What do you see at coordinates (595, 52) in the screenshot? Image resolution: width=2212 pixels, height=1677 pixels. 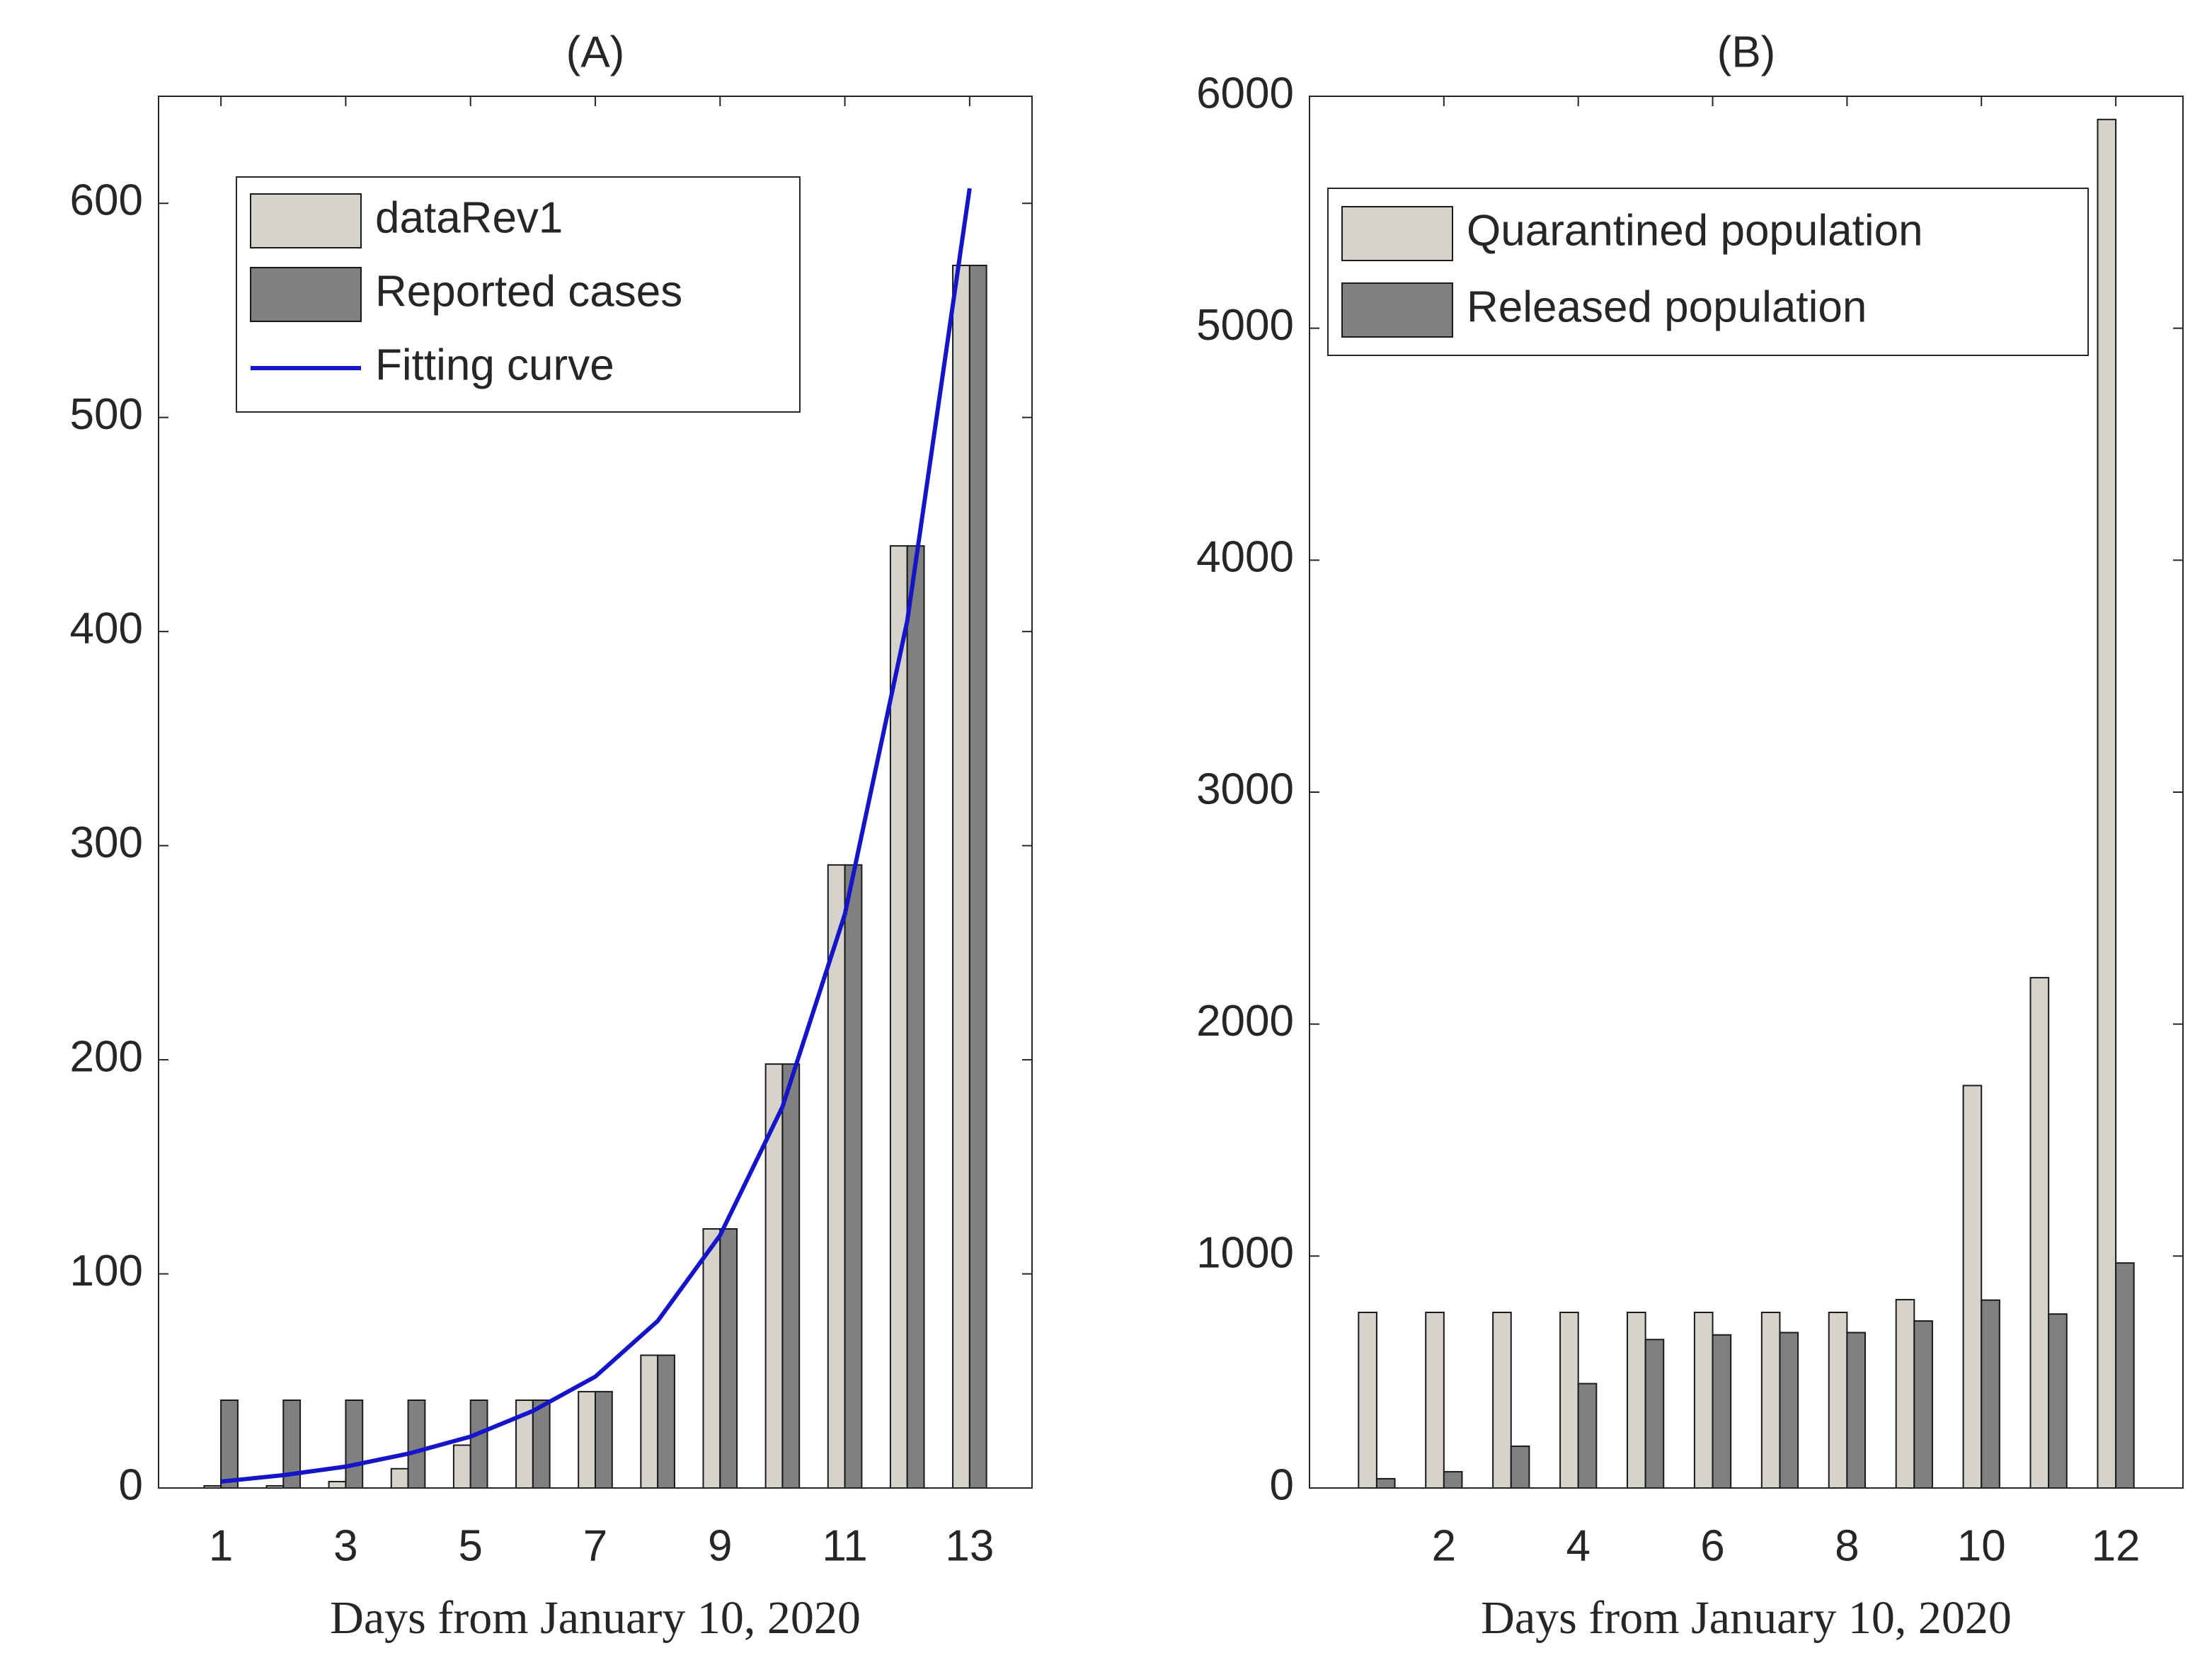 I see `chart-title: (A)` at bounding box center [595, 52].